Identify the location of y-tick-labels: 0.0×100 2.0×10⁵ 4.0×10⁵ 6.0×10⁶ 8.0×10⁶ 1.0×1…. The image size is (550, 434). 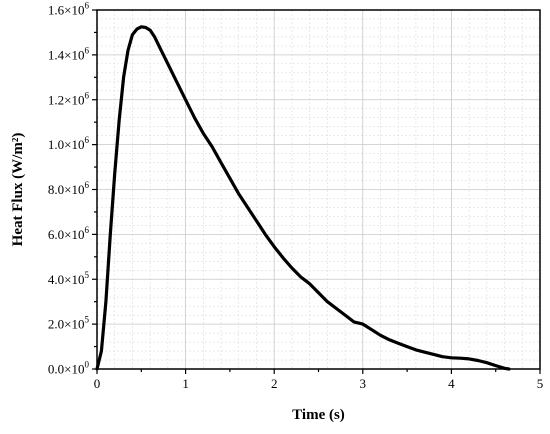
(69, 189).